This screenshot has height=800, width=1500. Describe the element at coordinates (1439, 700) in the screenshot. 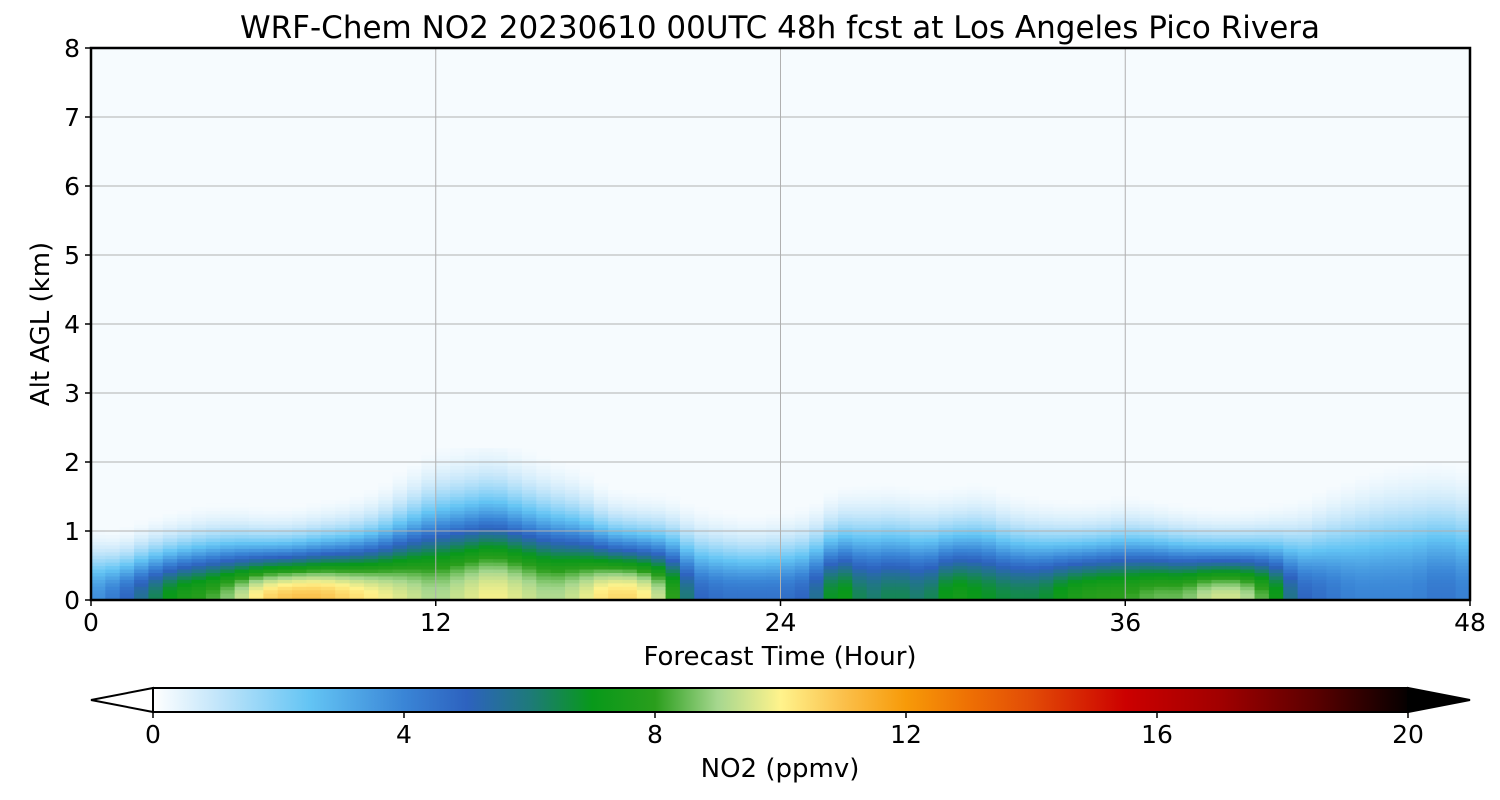

I see `colorbar-extend-max` at that location.